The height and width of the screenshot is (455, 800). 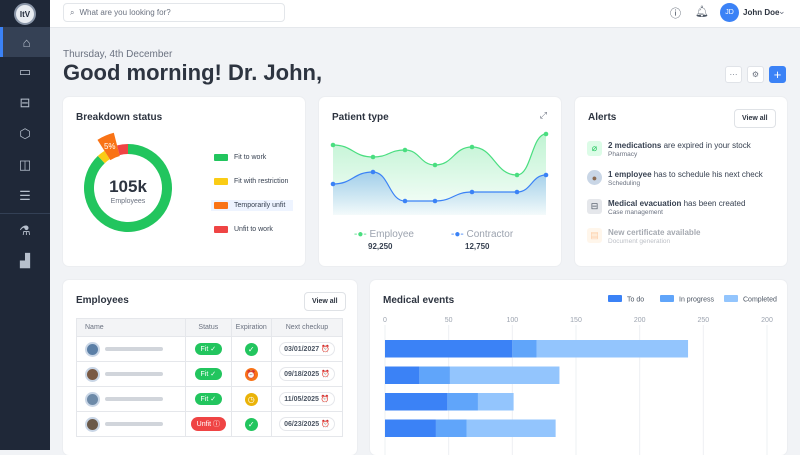 I want to click on pill-icon: ⌀, so click(x=594, y=148).